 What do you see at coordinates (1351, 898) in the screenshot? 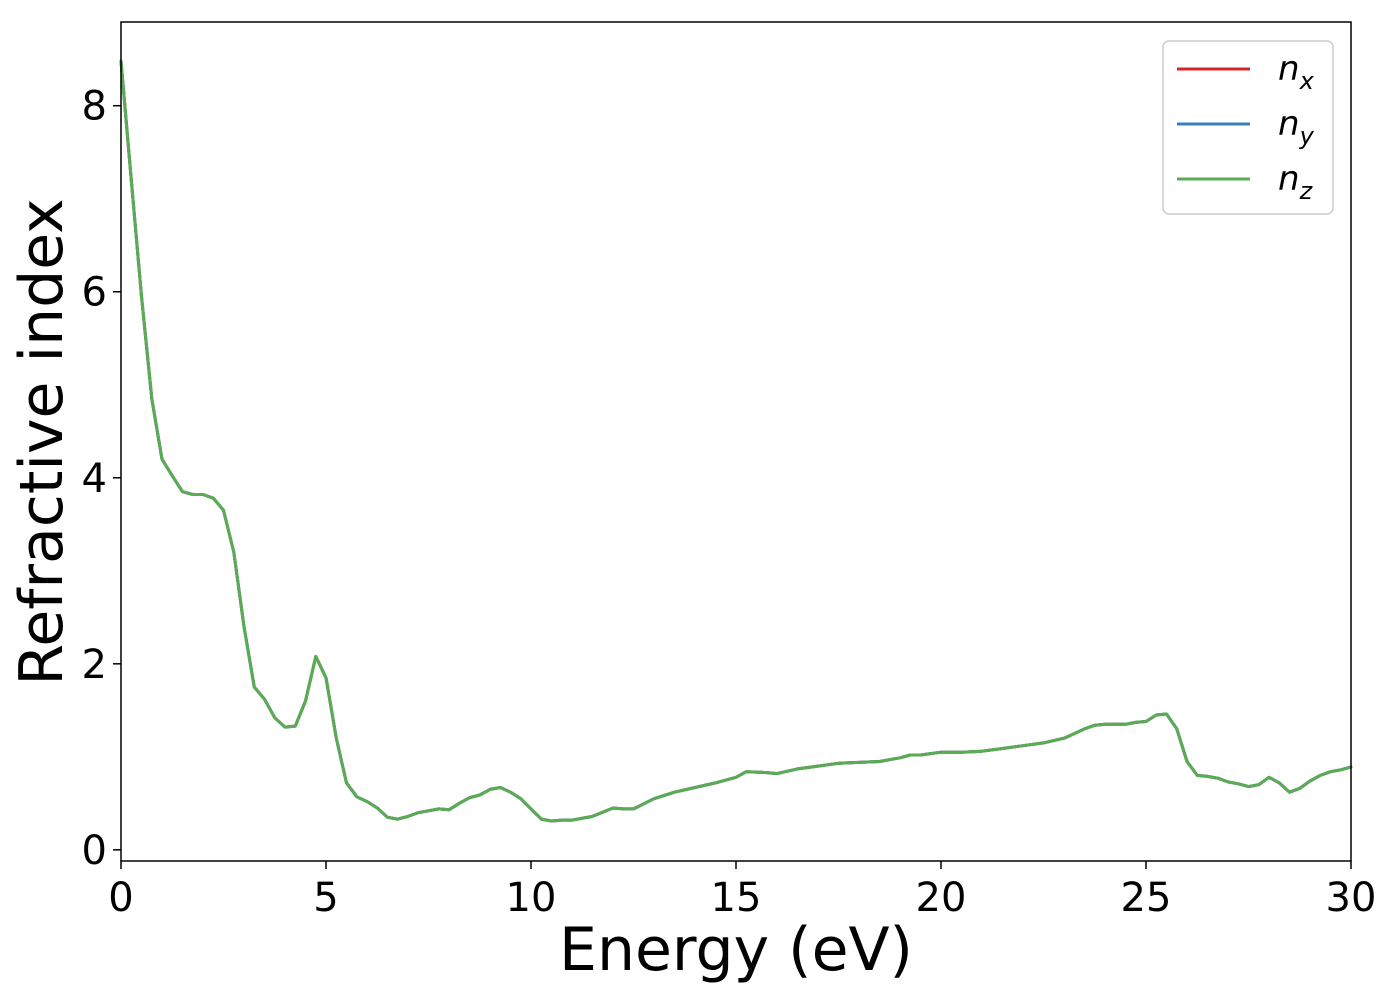
I see `x-tick-label: 30` at bounding box center [1351, 898].